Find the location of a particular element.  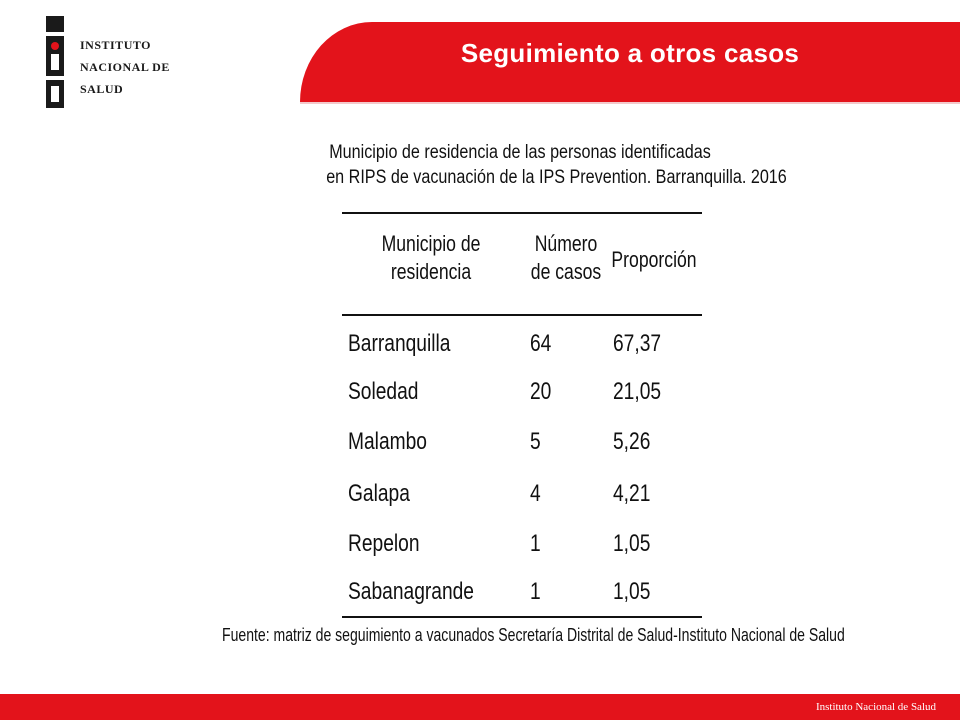

cell-municipio: Barranquilla is located at coordinates (399, 343).